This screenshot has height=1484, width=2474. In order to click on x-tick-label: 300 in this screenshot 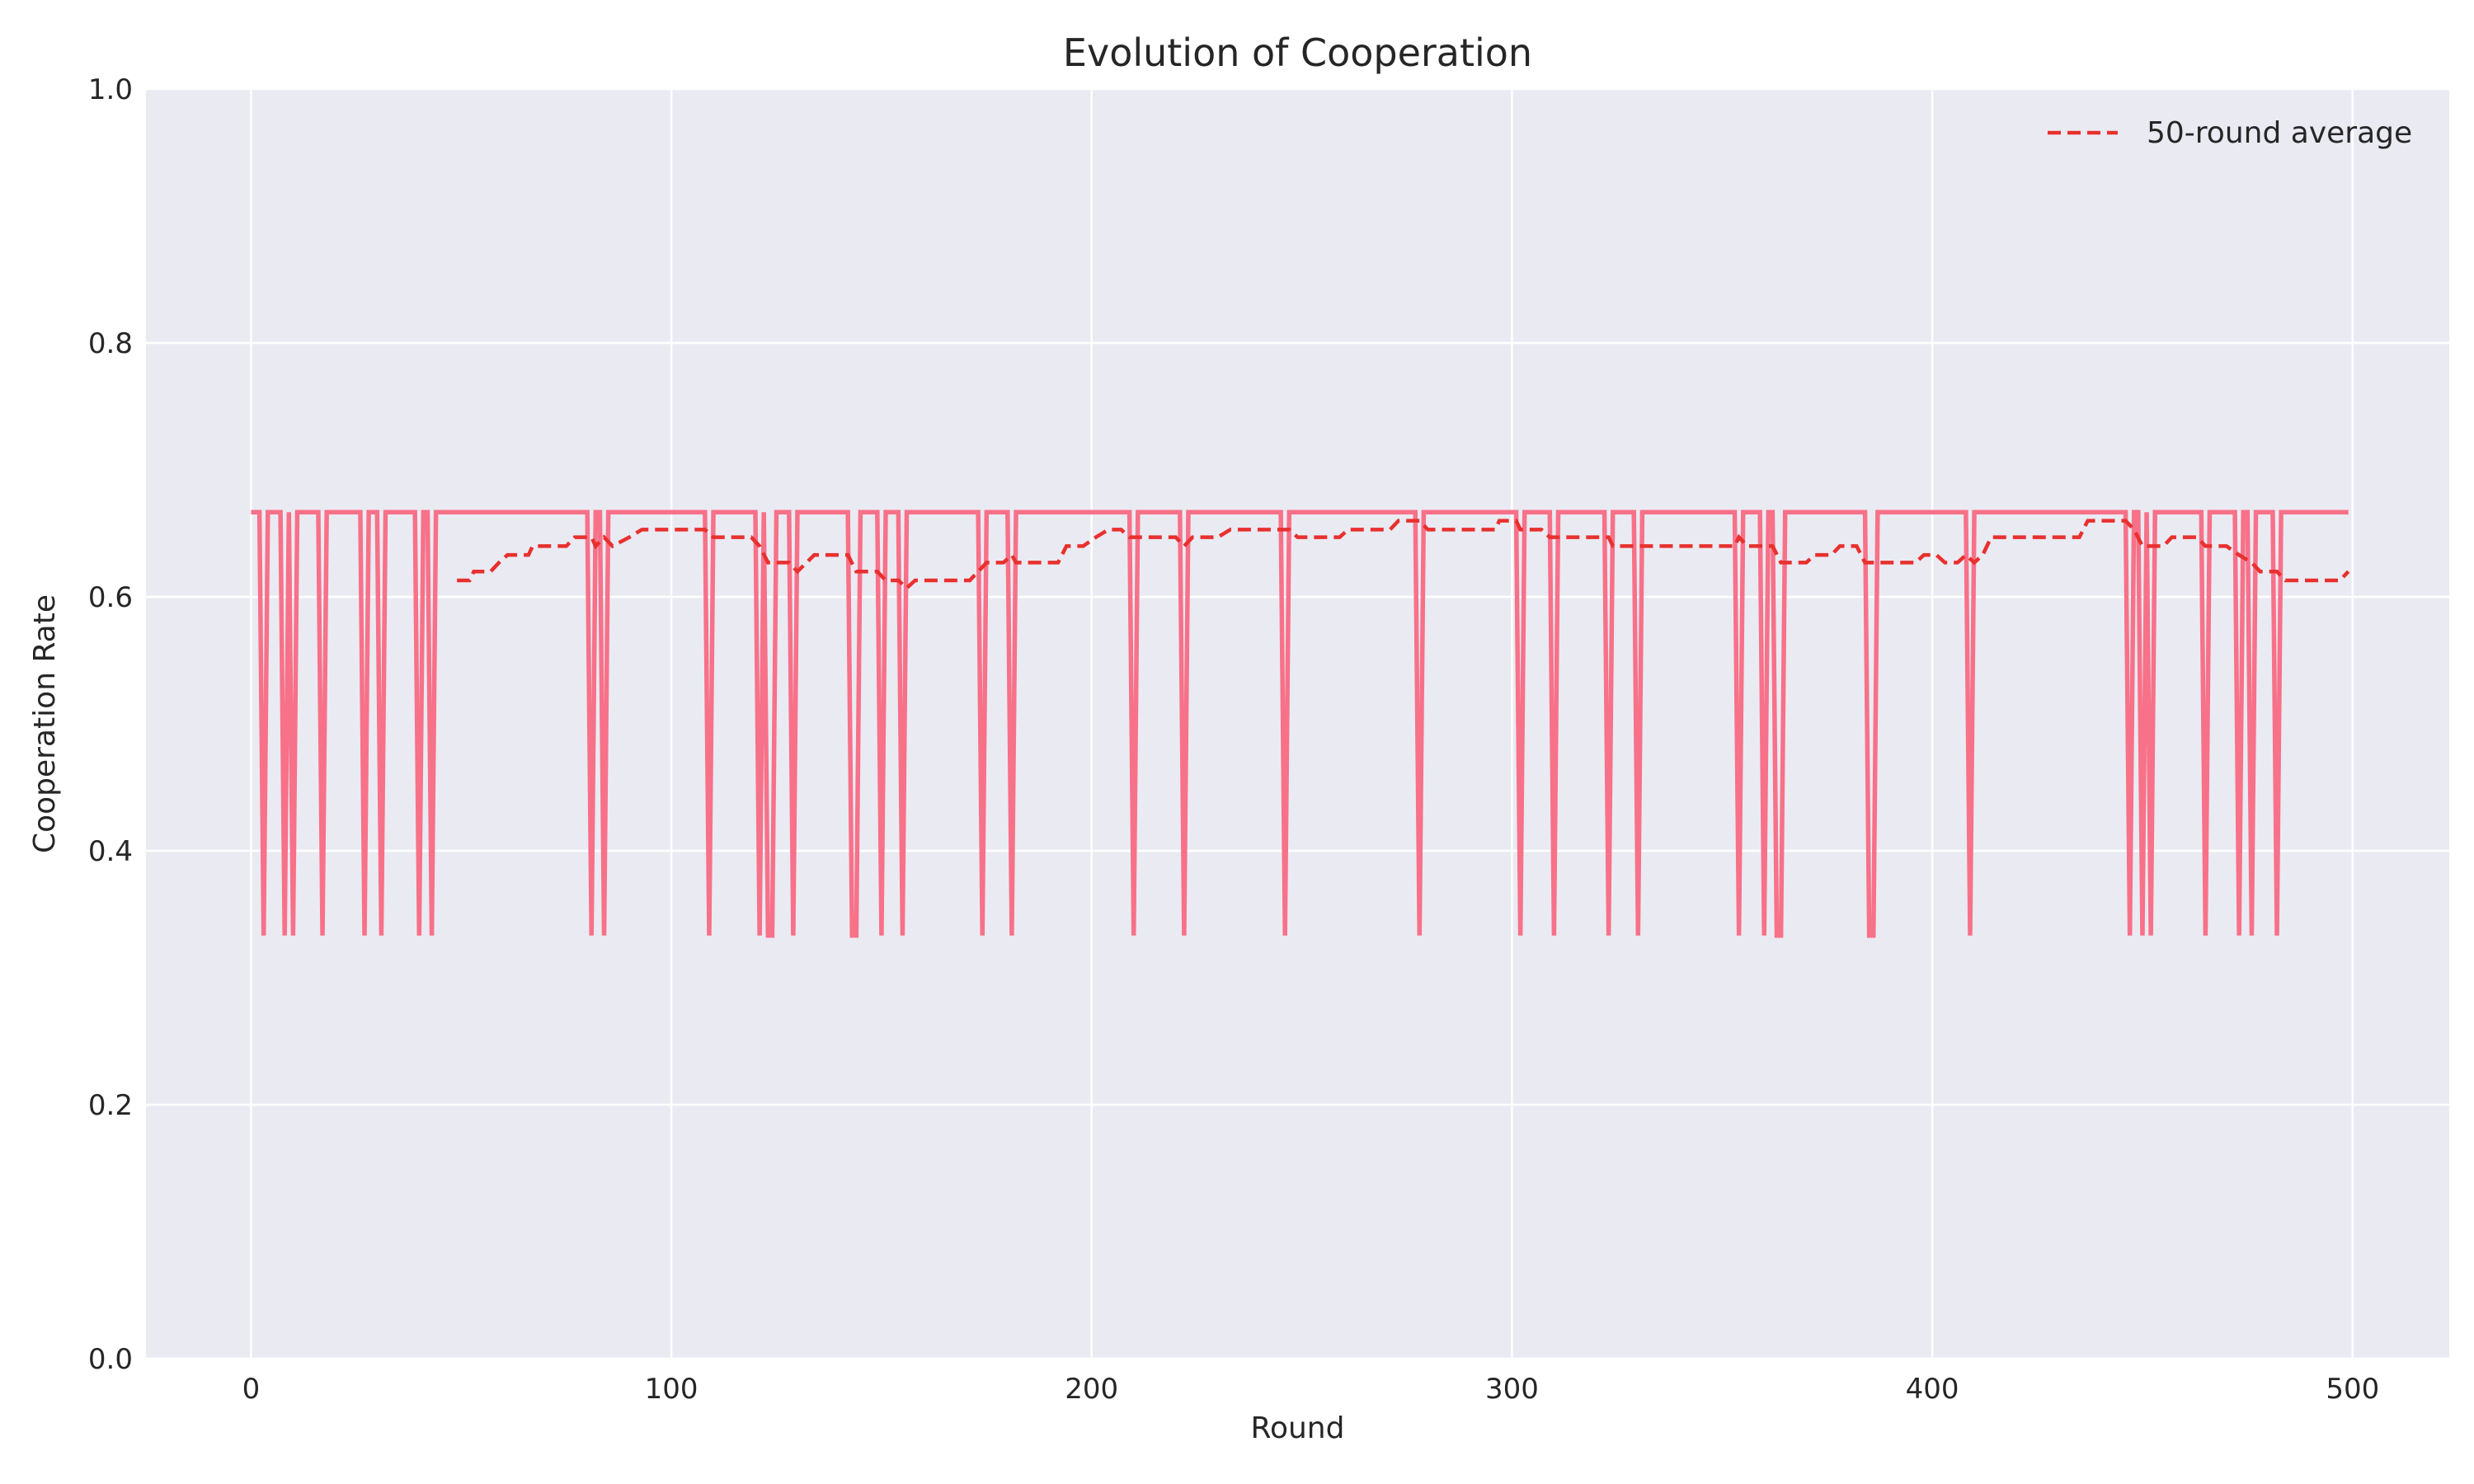, I will do `click(1512, 1389)`.